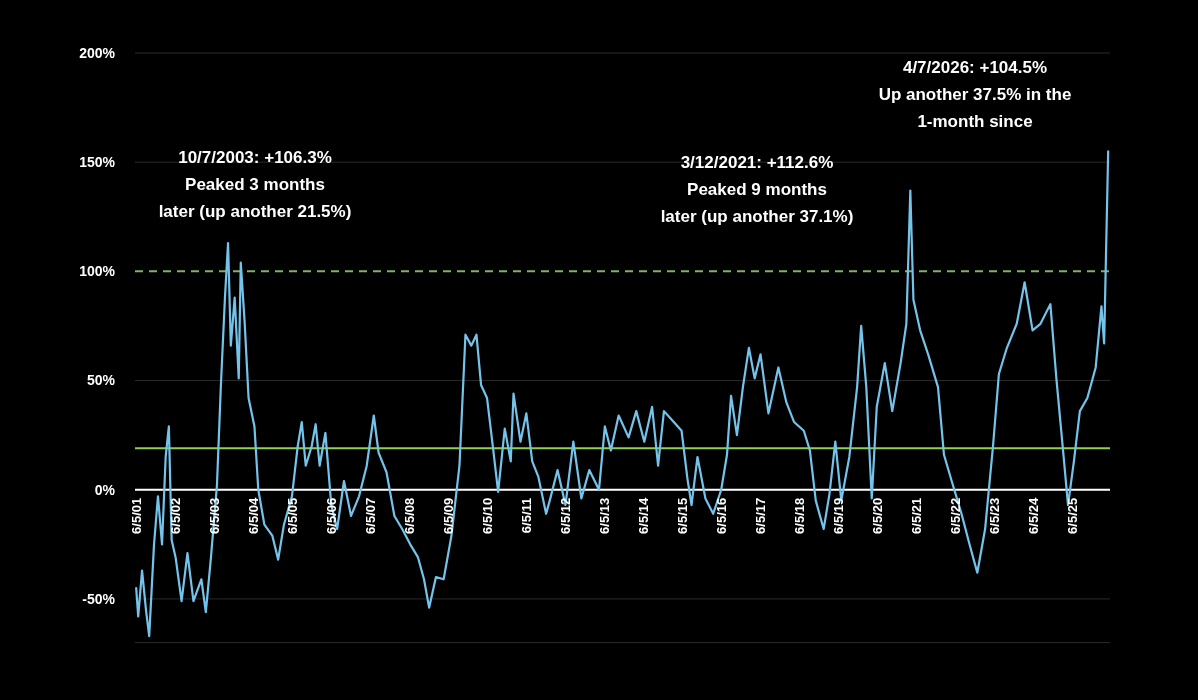 The height and width of the screenshot is (700, 1198). What do you see at coordinates (526, 515) in the screenshot?
I see `x-tick-label: 6/5/11` at bounding box center [526, 515].